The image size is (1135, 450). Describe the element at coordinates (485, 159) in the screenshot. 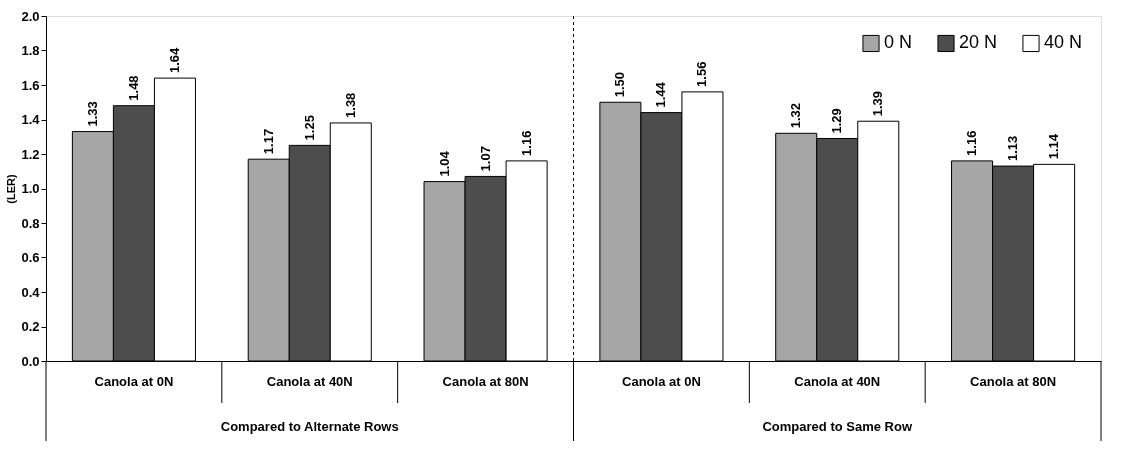

I see `data-label: 1.07` at that location.